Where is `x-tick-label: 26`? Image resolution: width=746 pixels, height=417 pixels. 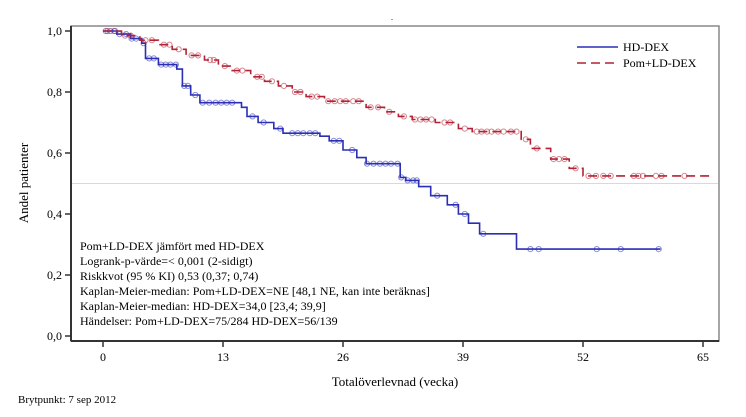
x-tick-label: 26 is located at coordinates (343, 357).